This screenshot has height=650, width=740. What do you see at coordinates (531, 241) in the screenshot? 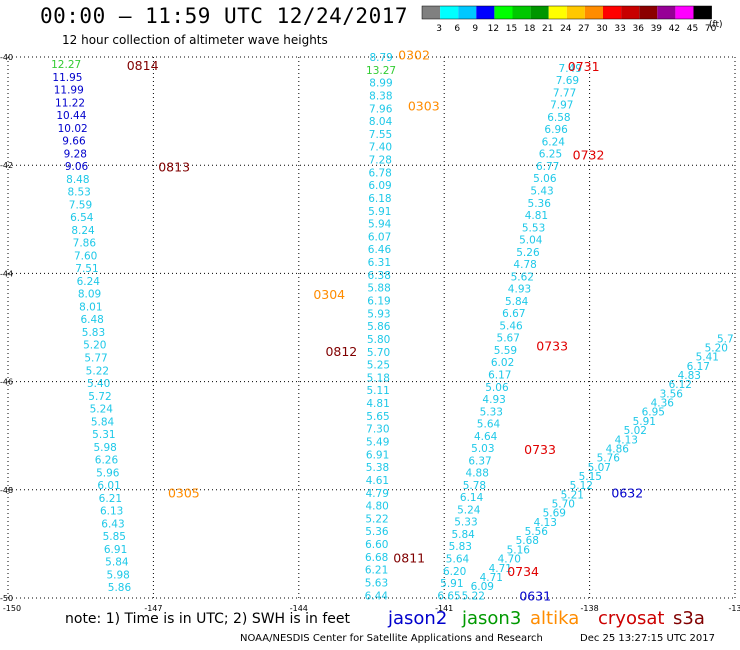
I see `wave-height-value: 5.04` at bounding box center [531, 241].